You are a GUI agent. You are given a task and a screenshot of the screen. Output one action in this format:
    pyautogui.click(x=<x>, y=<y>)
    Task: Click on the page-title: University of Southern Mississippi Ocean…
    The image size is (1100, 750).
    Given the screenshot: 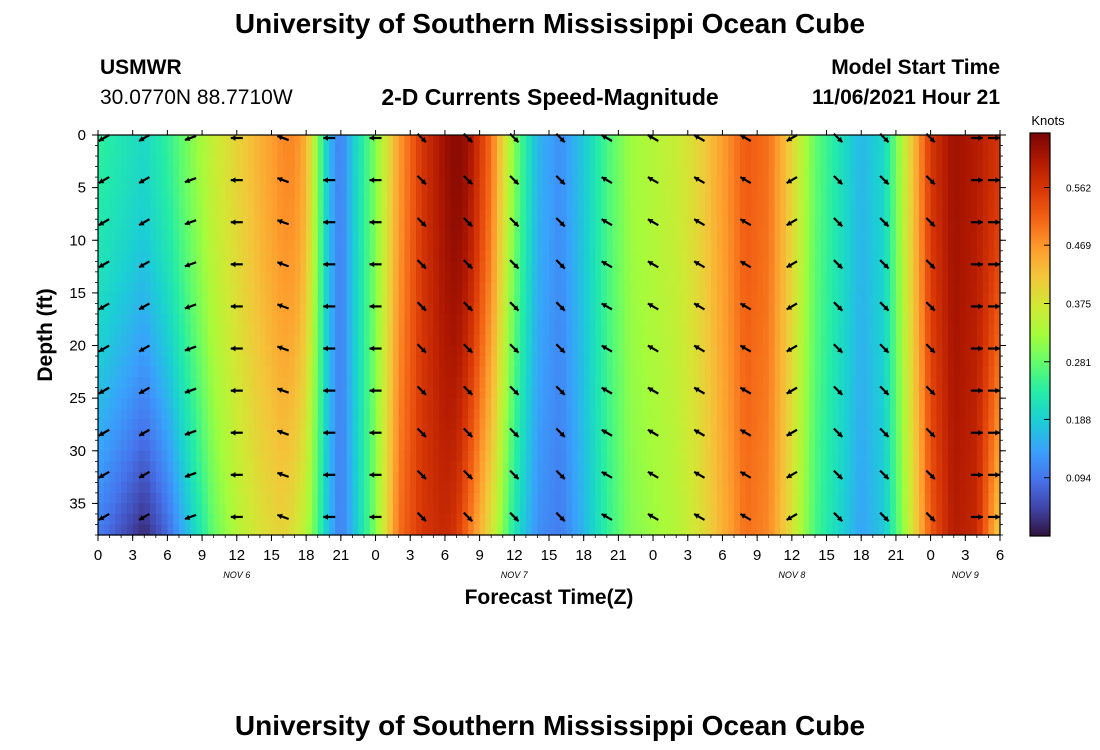 What is the action you would take?
    pyautogui.click(x=550, y=23)
    